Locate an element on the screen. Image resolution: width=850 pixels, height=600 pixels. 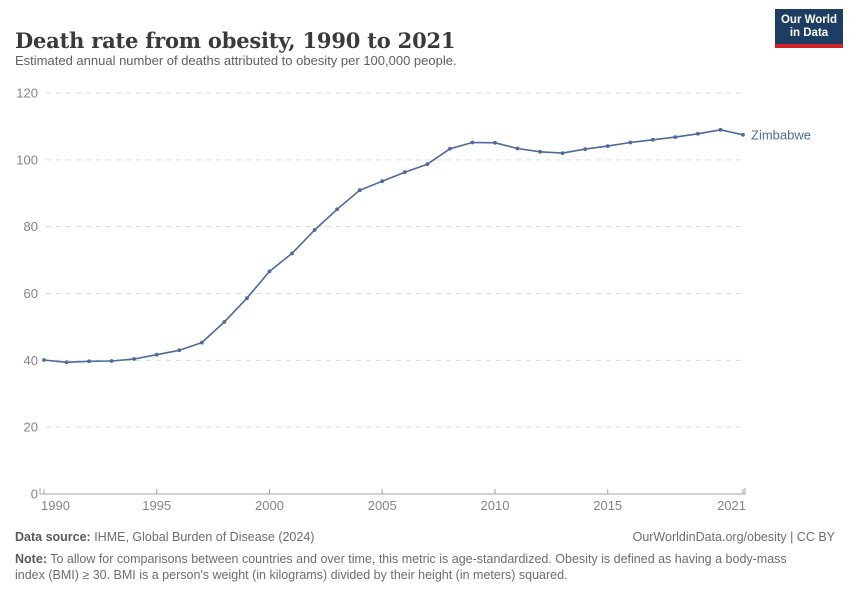
x-tick-label: 1990 is located at coordinates (55, 505).